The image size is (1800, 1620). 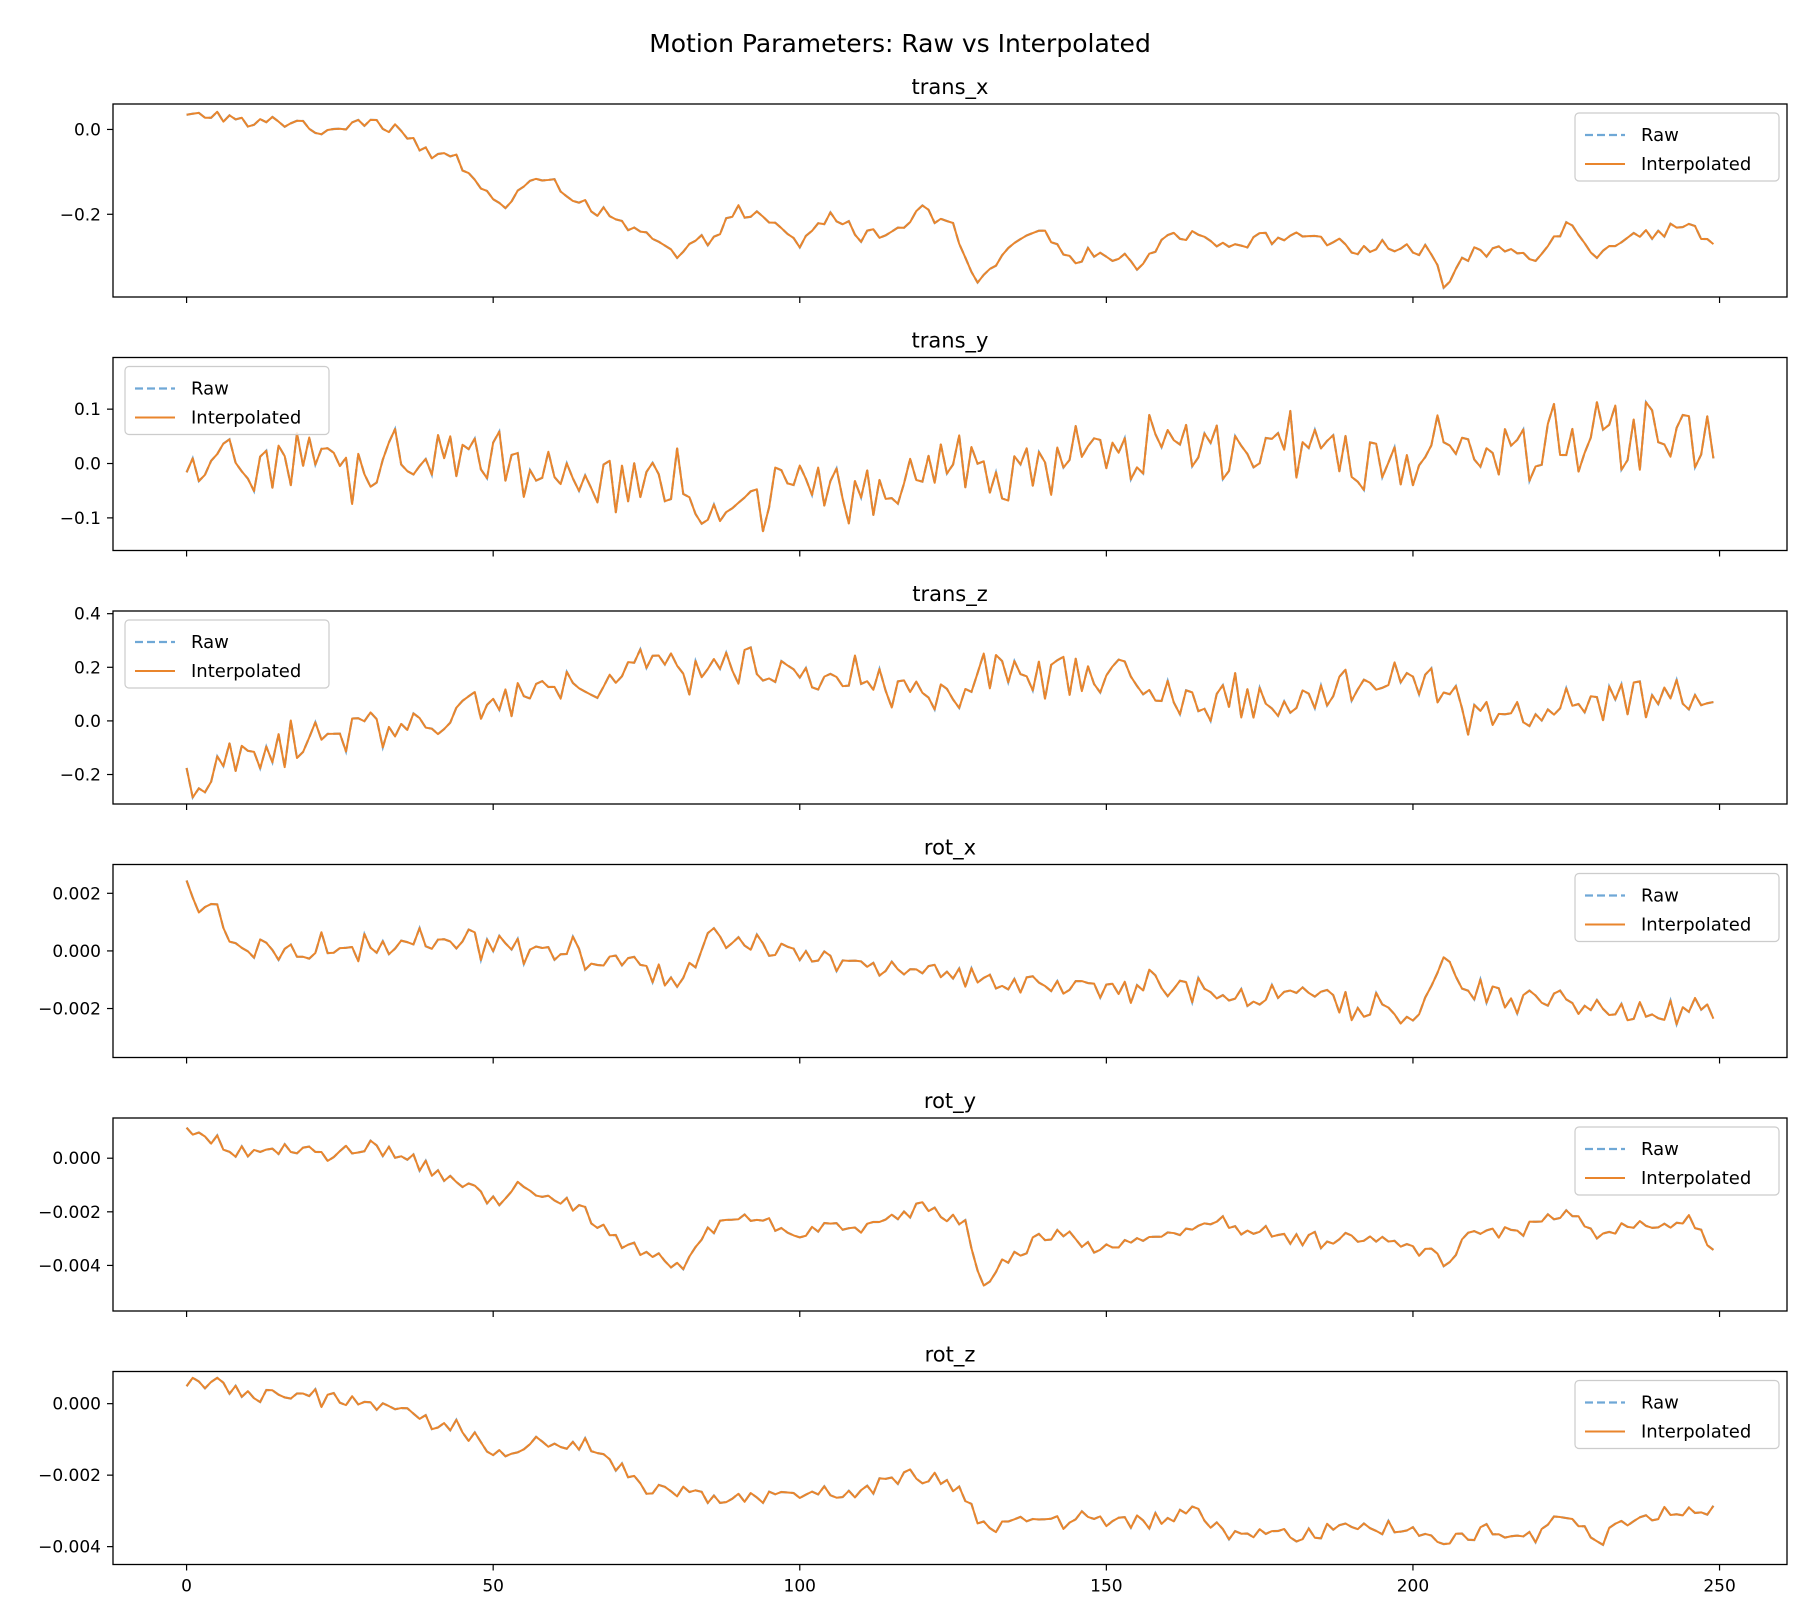 I want to click on panel-title: trans_x, so click(x=950, y=87).